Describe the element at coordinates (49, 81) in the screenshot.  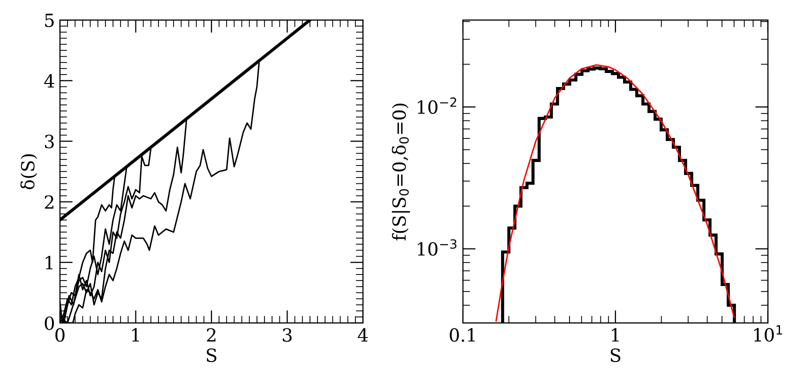
I see `y-tick-label: 4` at that location.